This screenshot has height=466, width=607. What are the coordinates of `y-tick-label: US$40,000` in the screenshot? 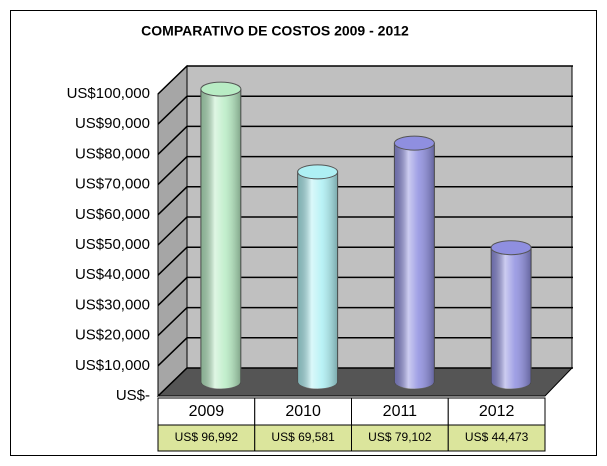 It's located at (112, 274).